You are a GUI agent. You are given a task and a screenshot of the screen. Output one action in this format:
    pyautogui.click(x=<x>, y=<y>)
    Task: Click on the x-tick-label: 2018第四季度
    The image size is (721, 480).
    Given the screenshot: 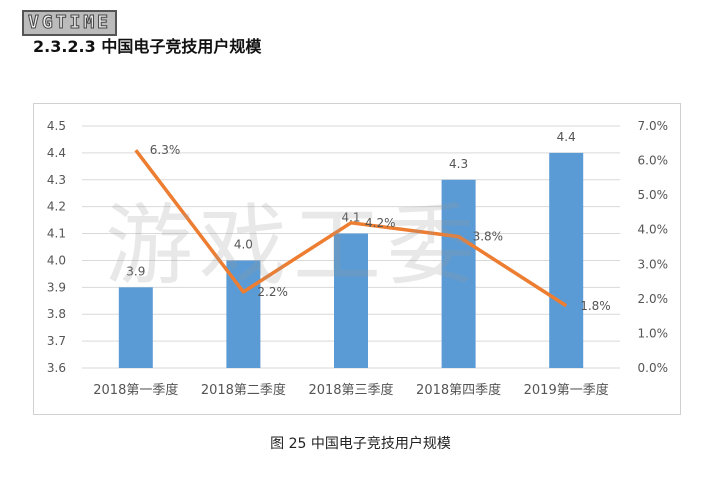 What is the action you would take?
    pyautogui.click(x=458, y=390)
    